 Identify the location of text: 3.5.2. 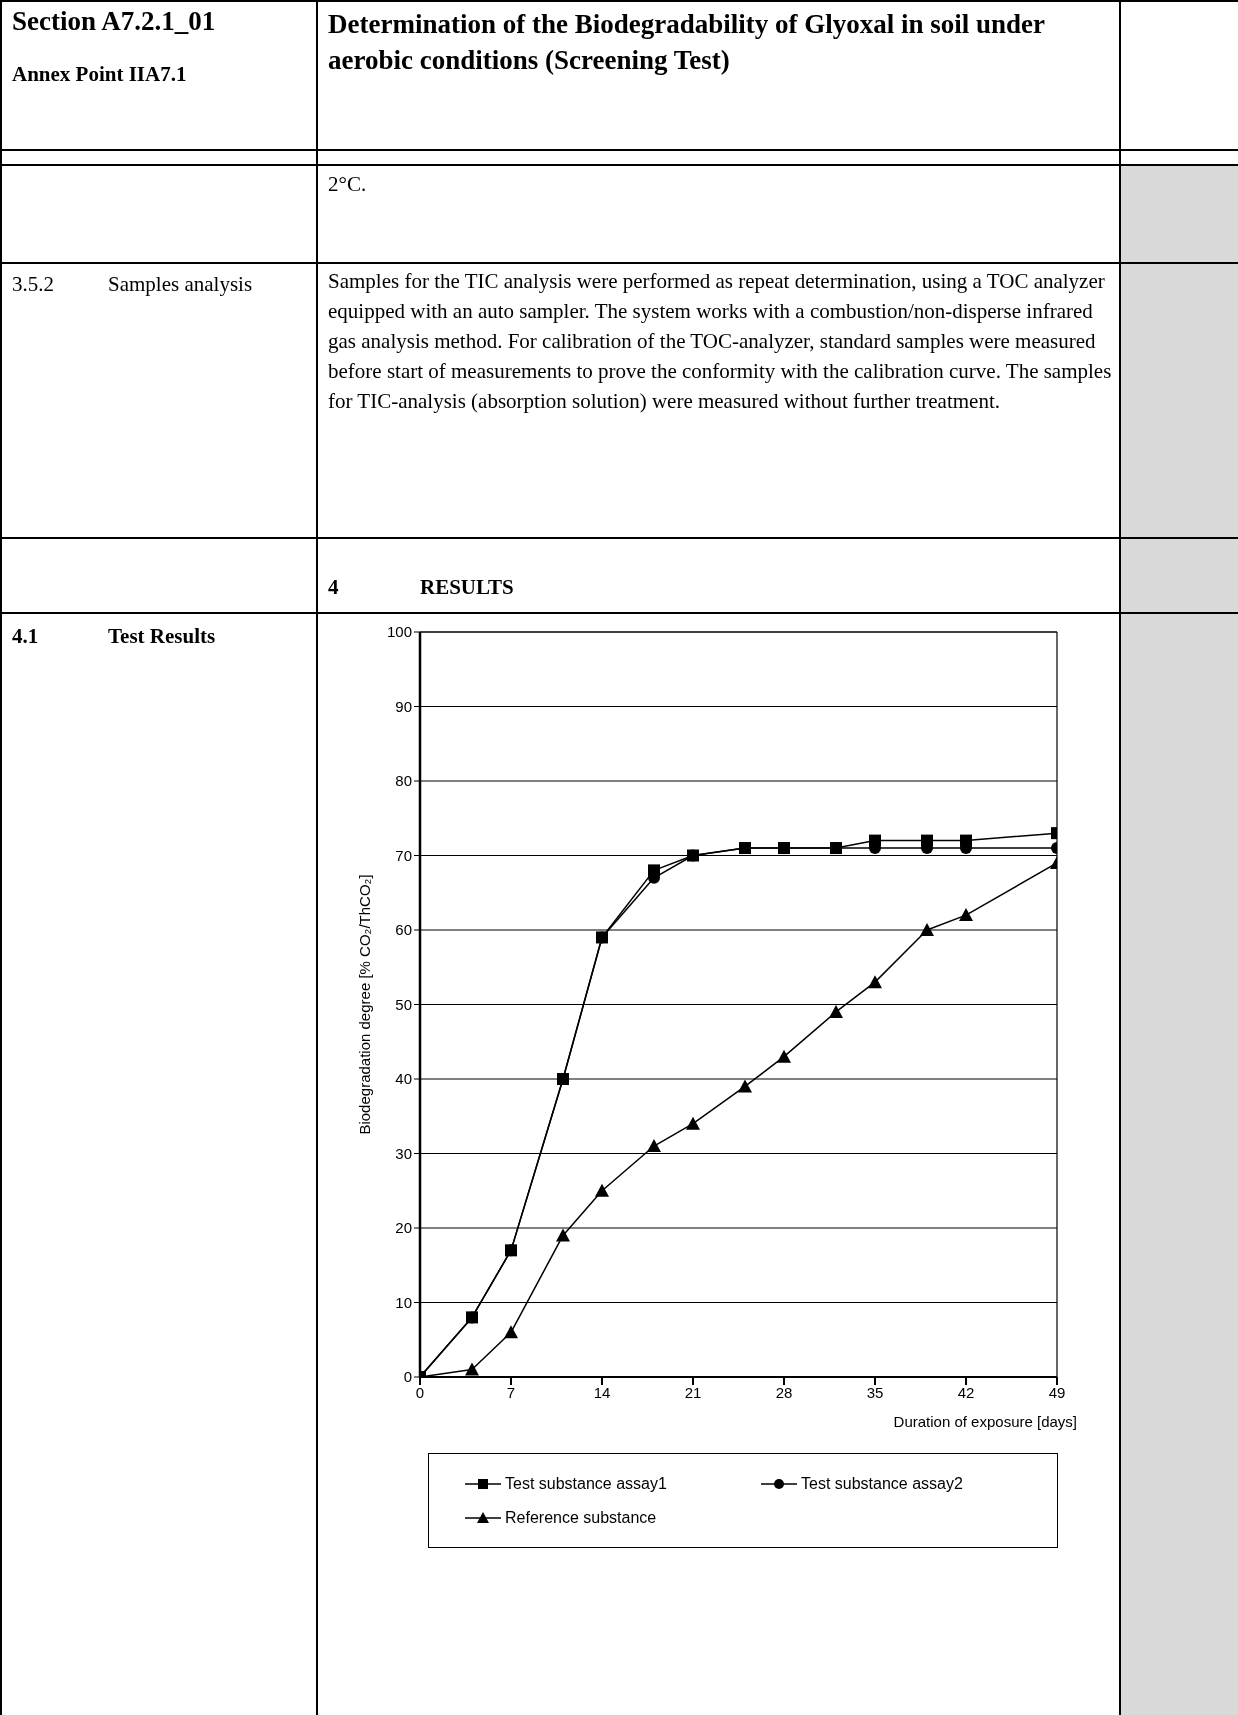
(33, 284).